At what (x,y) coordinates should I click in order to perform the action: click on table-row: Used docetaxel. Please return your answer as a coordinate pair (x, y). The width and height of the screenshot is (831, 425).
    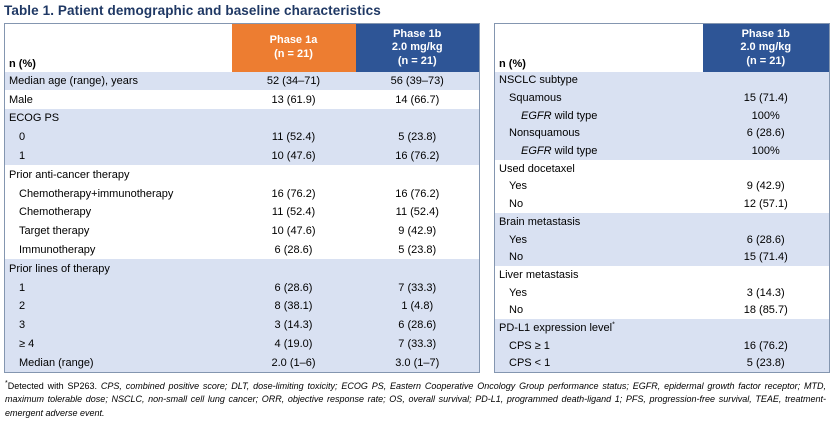
    Looking at the image, I should click on (662, 169).